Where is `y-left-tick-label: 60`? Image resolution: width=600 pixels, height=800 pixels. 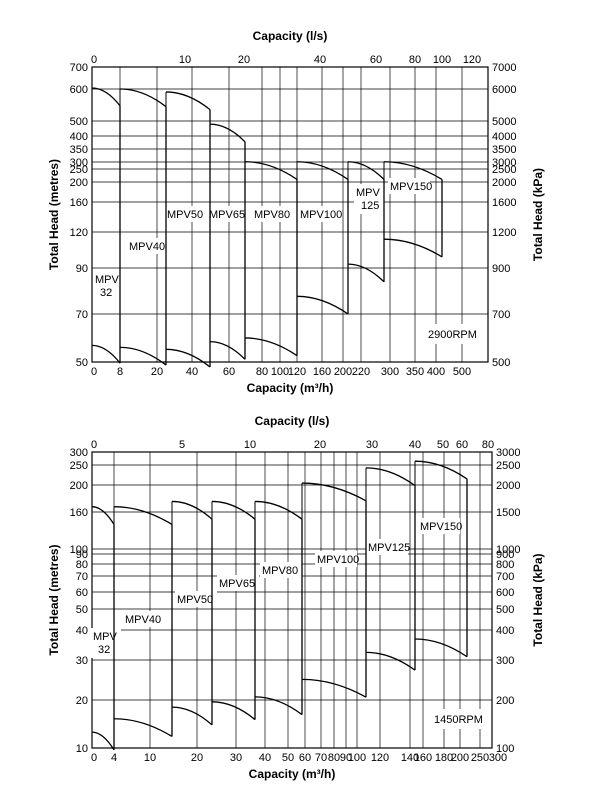
y-left-tick-label: 60 is located at coordinates (82, 593).